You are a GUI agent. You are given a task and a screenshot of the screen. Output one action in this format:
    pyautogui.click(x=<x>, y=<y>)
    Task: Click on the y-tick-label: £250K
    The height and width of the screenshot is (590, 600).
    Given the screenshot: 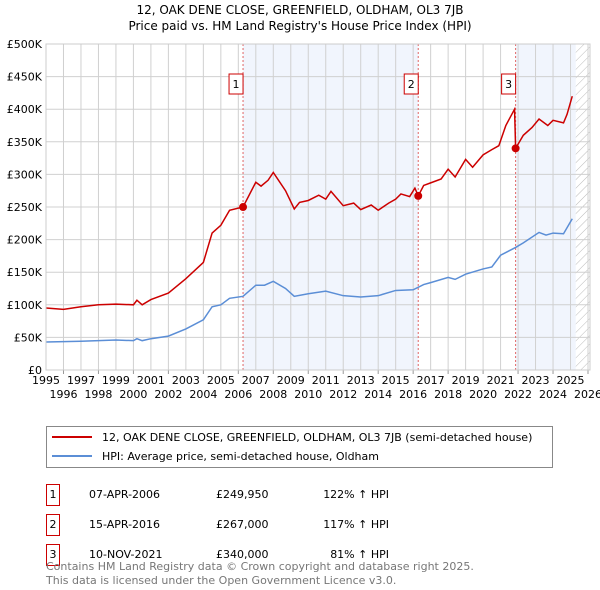 What is the action you would take?
    pyautogui.click(x=25, y=207)
    